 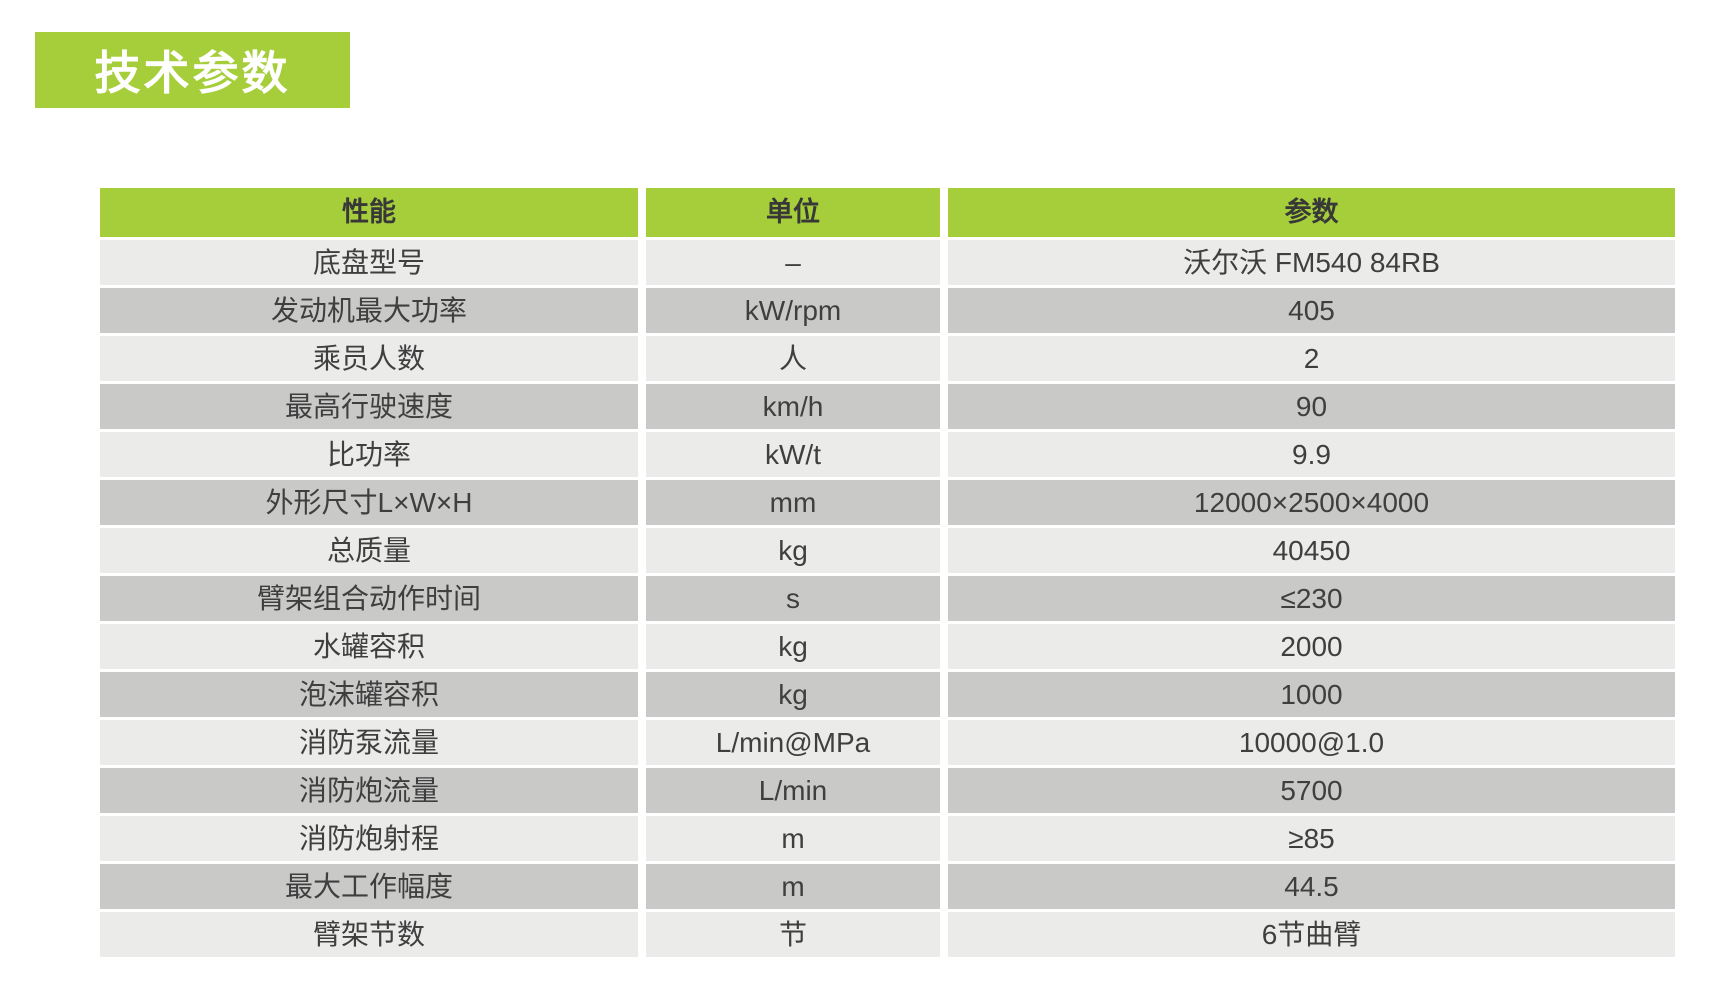 What do you see at coordinates (793, 262) in the screenshot?
I see `cell-unit: –` at bounding box center [793, 262].